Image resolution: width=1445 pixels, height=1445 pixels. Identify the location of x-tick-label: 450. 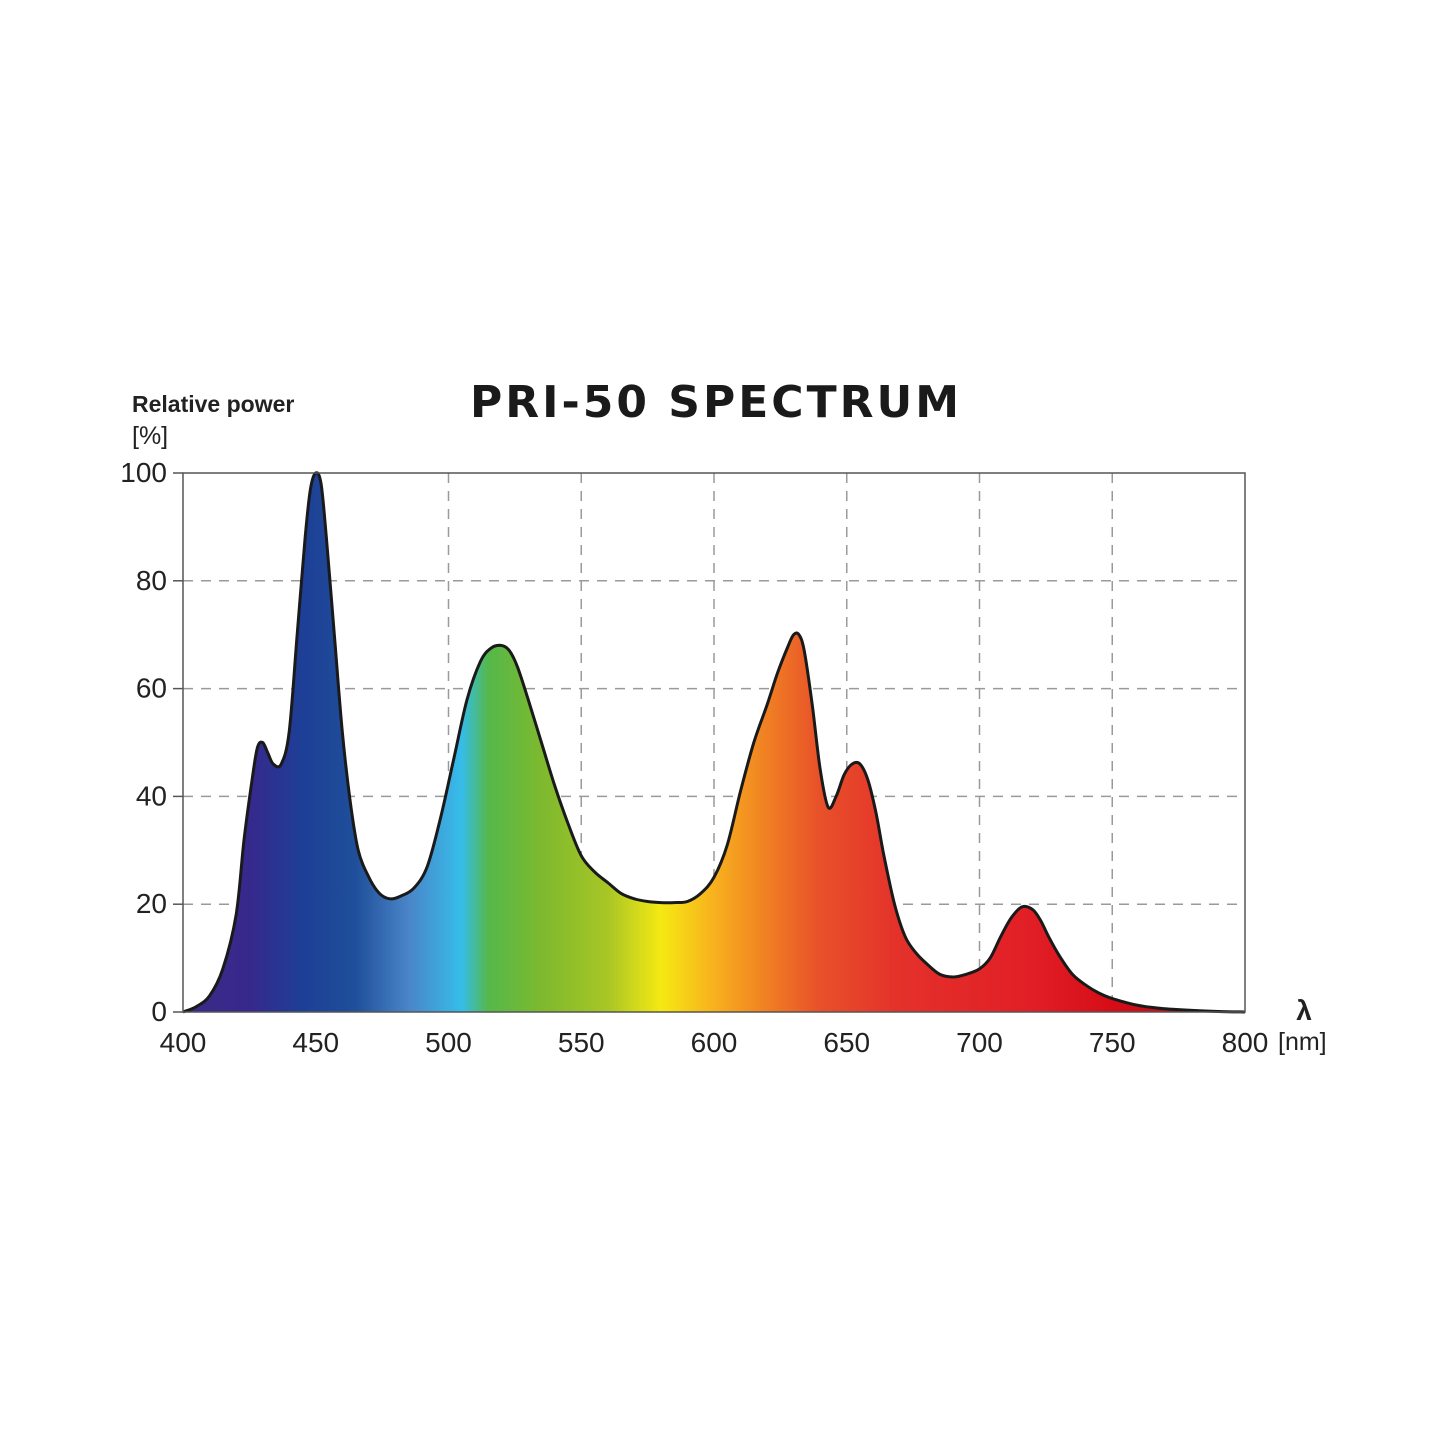
(315, 1042).